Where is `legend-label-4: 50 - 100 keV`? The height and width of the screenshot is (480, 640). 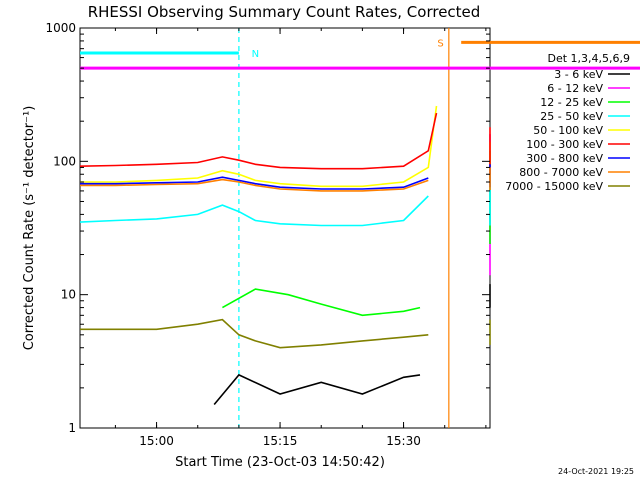 legend-label-4: 50 - 100 keV is located at coordinates (568, 130).